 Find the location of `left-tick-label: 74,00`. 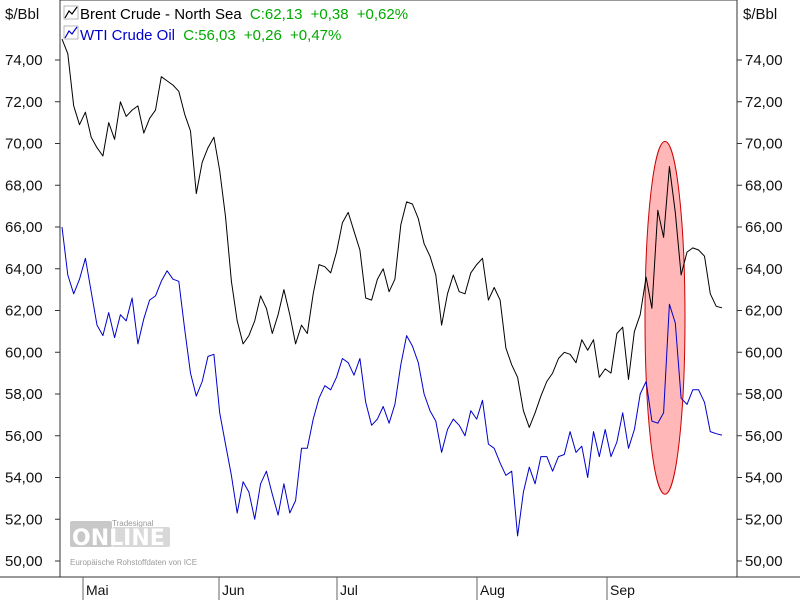

left-tick-label: 74,00 is located at coordinates (24, 60).